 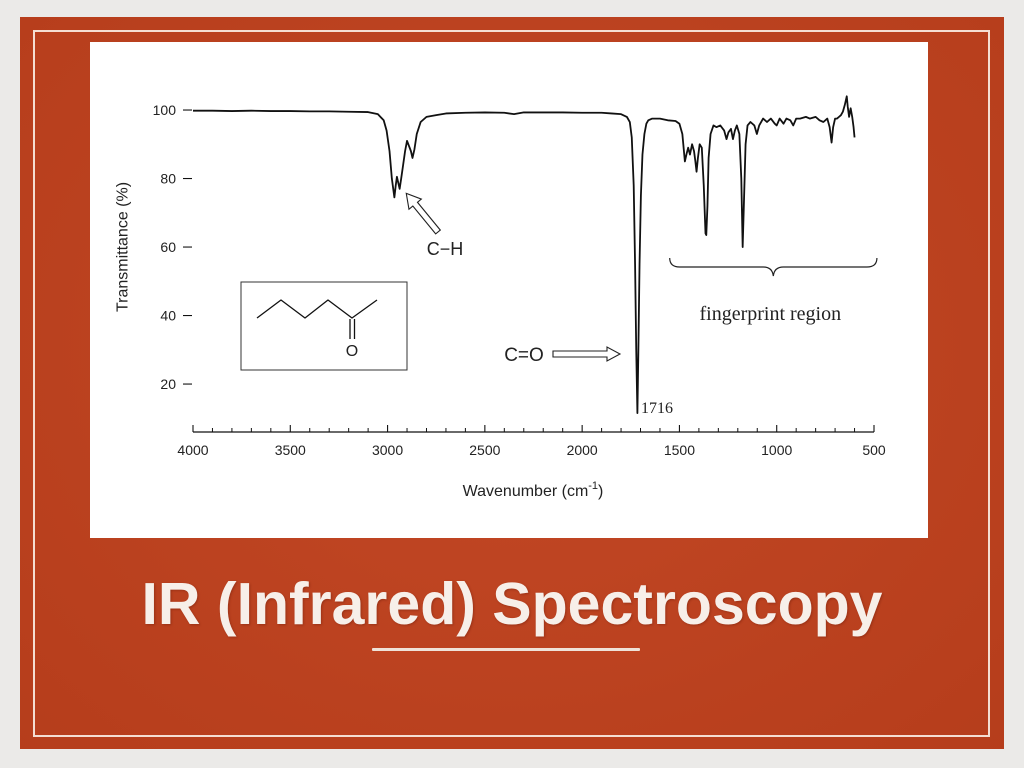 What do you see at coordinates (657, 408) in the screenshot?
I see `carbonyl-peak-label: 1716` at bounding box center [657, 408].